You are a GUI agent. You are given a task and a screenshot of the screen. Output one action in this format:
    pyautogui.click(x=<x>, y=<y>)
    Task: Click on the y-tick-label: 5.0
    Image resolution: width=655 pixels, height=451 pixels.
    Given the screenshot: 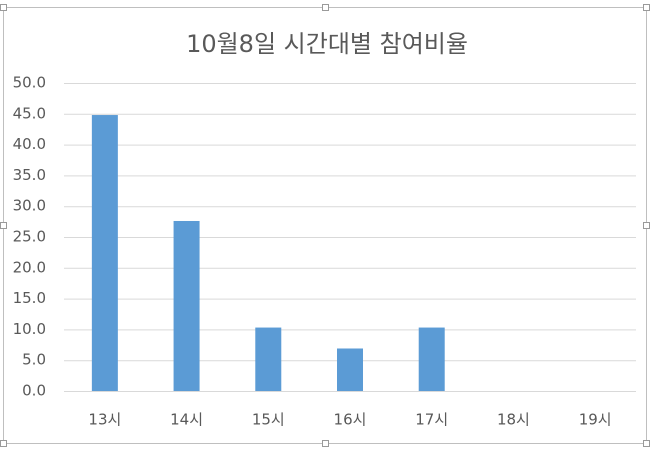 What is the action you would take?
    pyautogui.click(x=34, y=360)
    